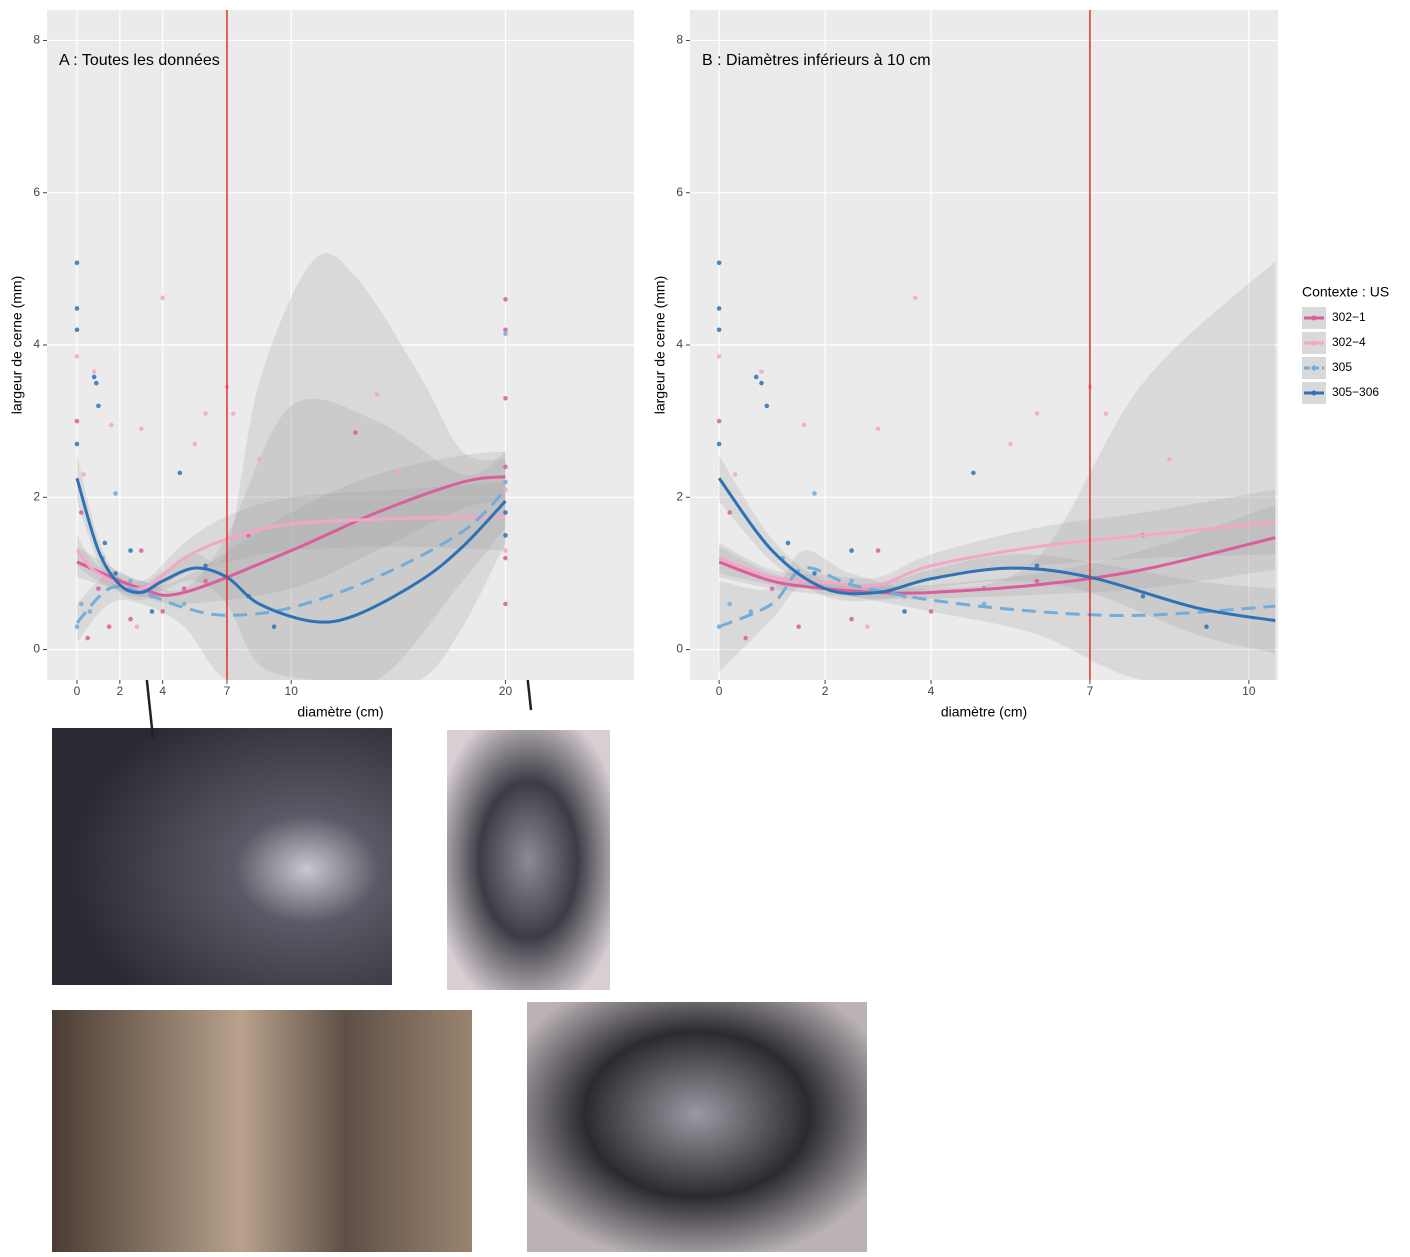  What do you see at coordinates (340, 712) in the screenshot?
I see `x-axis-label: diamètre (cm)` at bounding box center [340, 712].